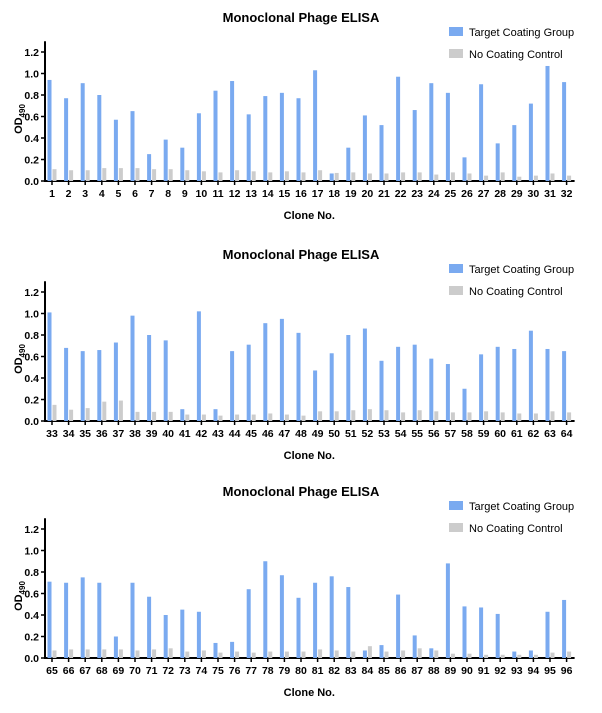  What do you see at coordinates (511, 281) in the screenshot?
I see `legend: Target Coating Group No Coating Control` at bounding box center [511, 281].